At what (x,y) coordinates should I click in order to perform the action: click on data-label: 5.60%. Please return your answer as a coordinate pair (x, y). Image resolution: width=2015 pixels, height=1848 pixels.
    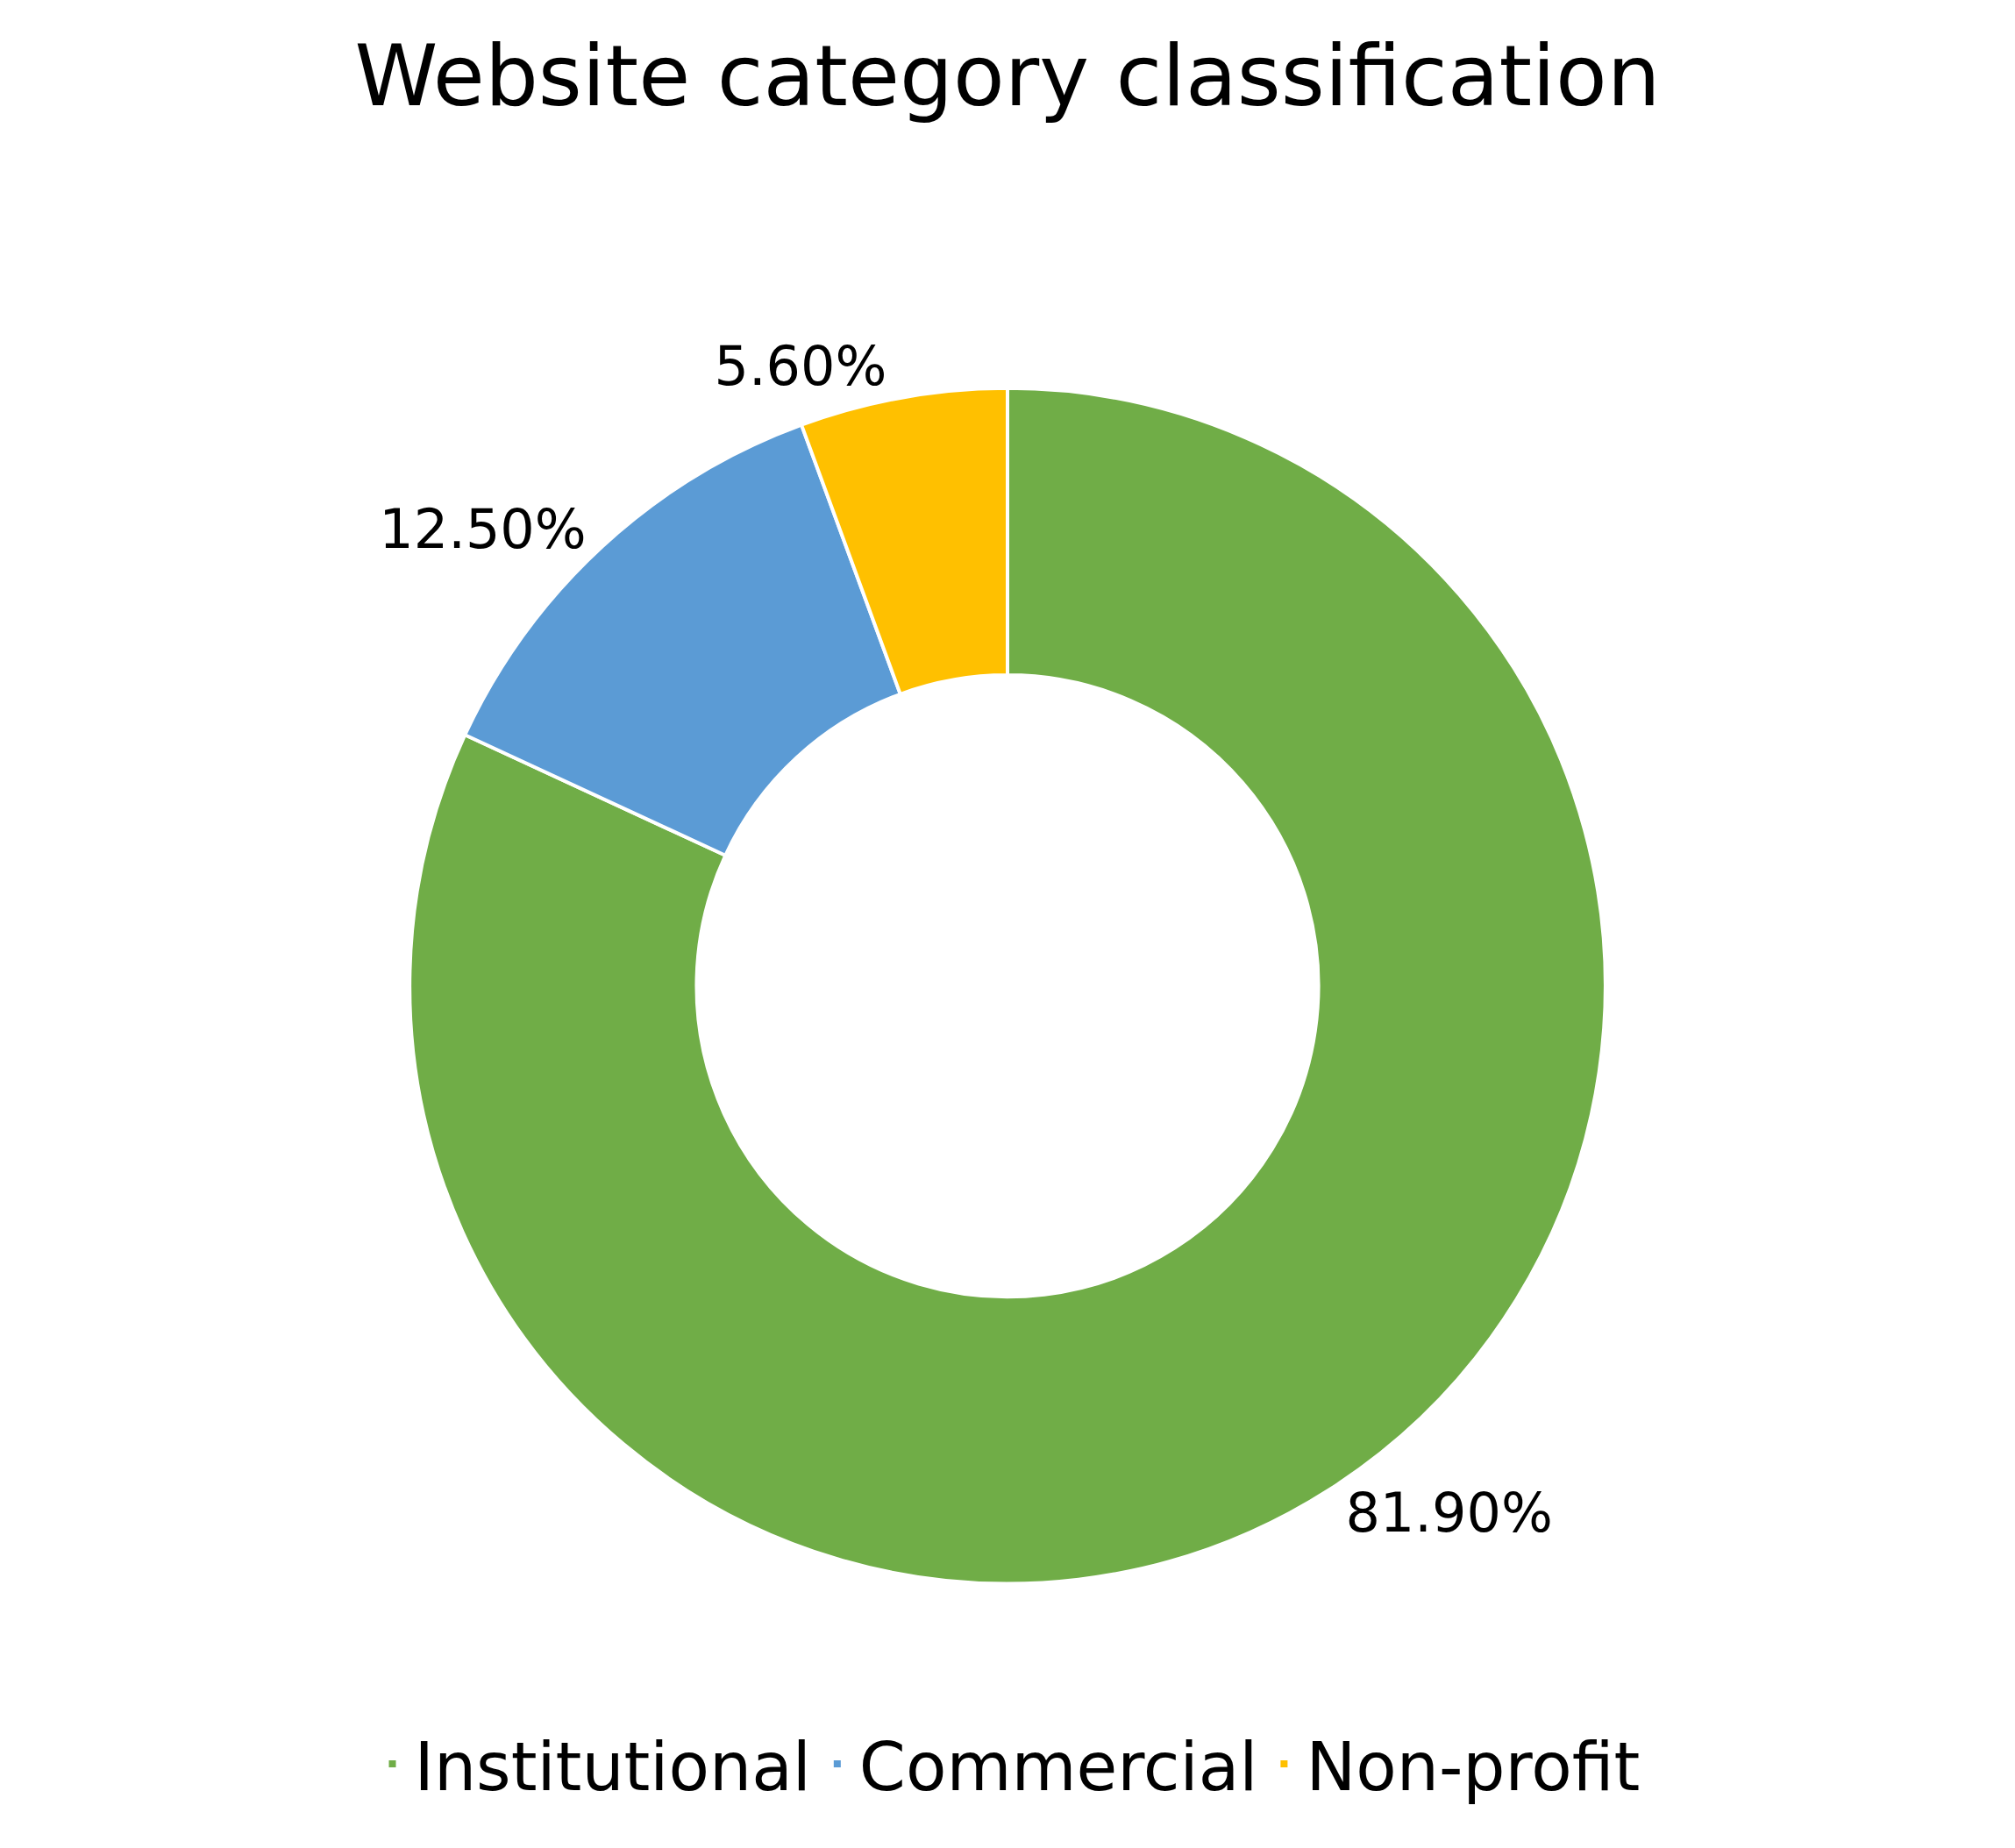
    Looking at the image, I should click on (800, 367).